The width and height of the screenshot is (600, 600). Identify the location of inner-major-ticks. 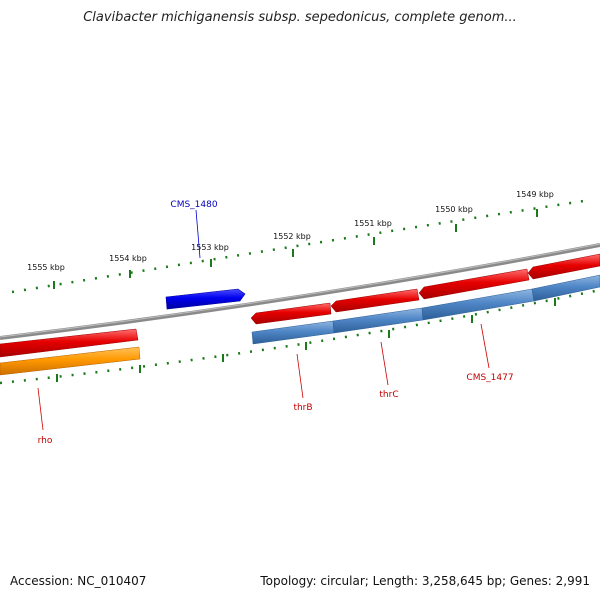
(306, 340).